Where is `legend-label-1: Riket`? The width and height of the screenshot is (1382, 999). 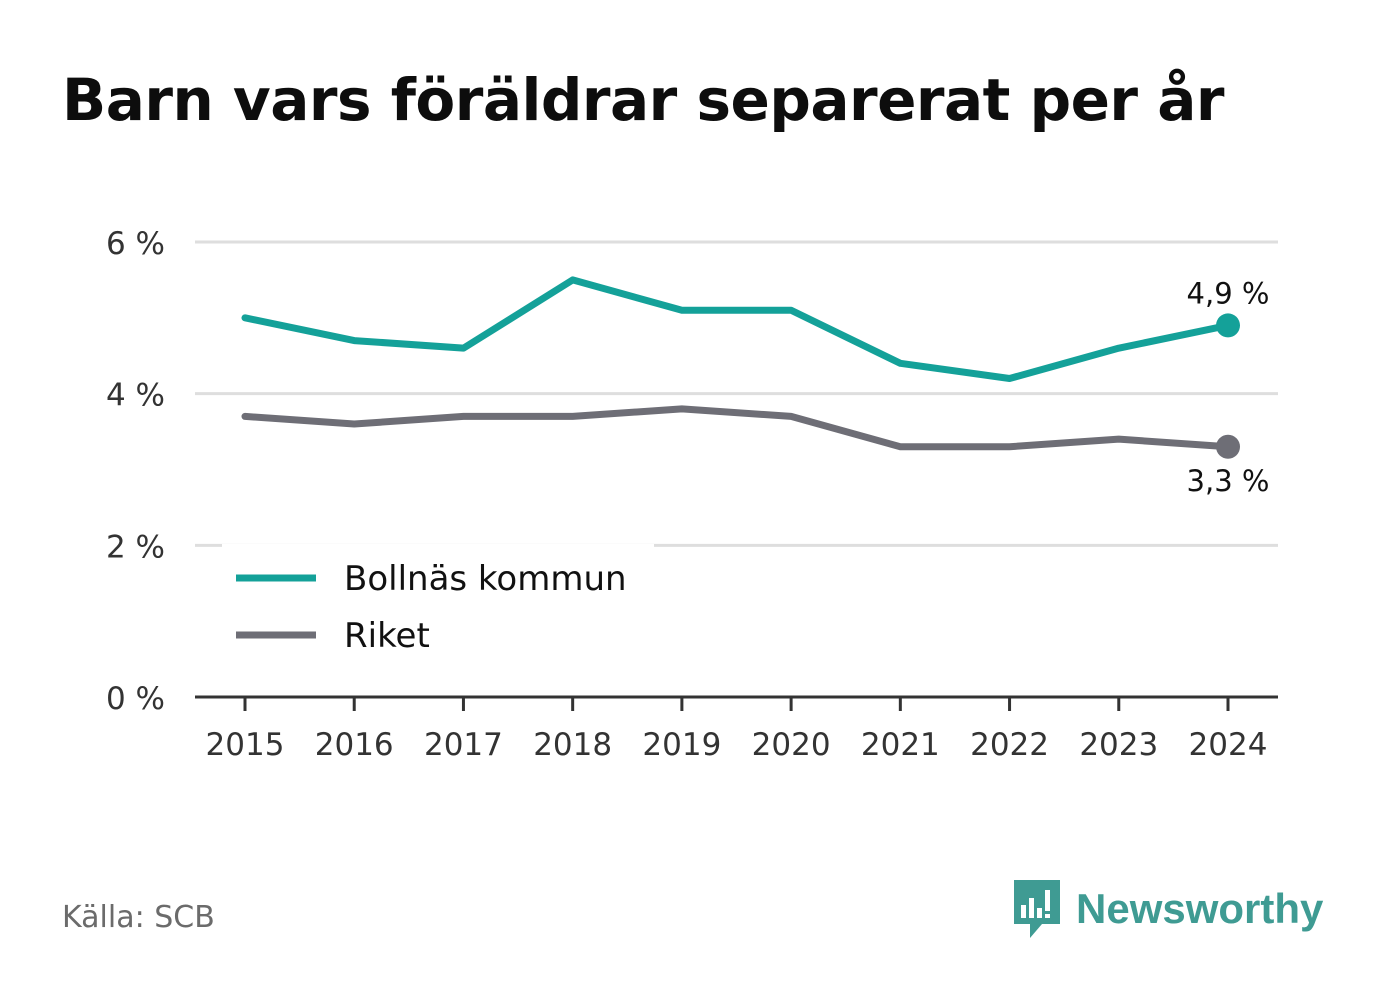 legend-label-1: Riket is located at coordinates (387, 636).